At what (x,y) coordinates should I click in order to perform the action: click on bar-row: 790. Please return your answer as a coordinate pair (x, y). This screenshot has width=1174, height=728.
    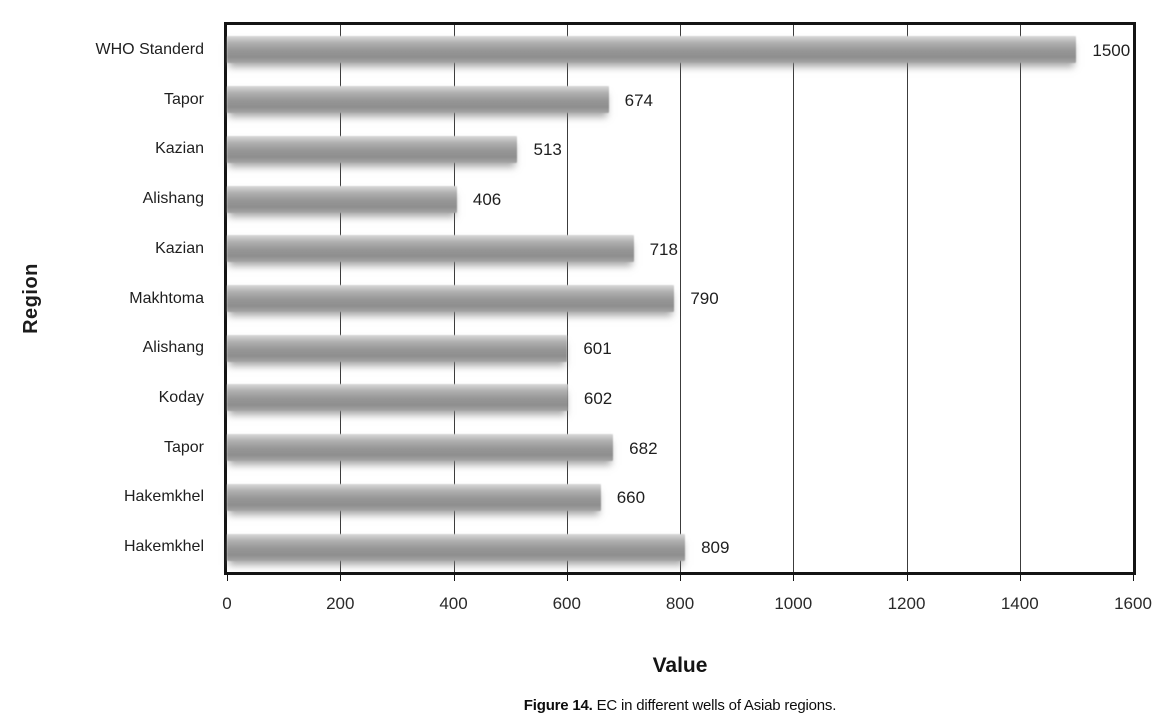
    Looking at the image, I should click on (680, 299).